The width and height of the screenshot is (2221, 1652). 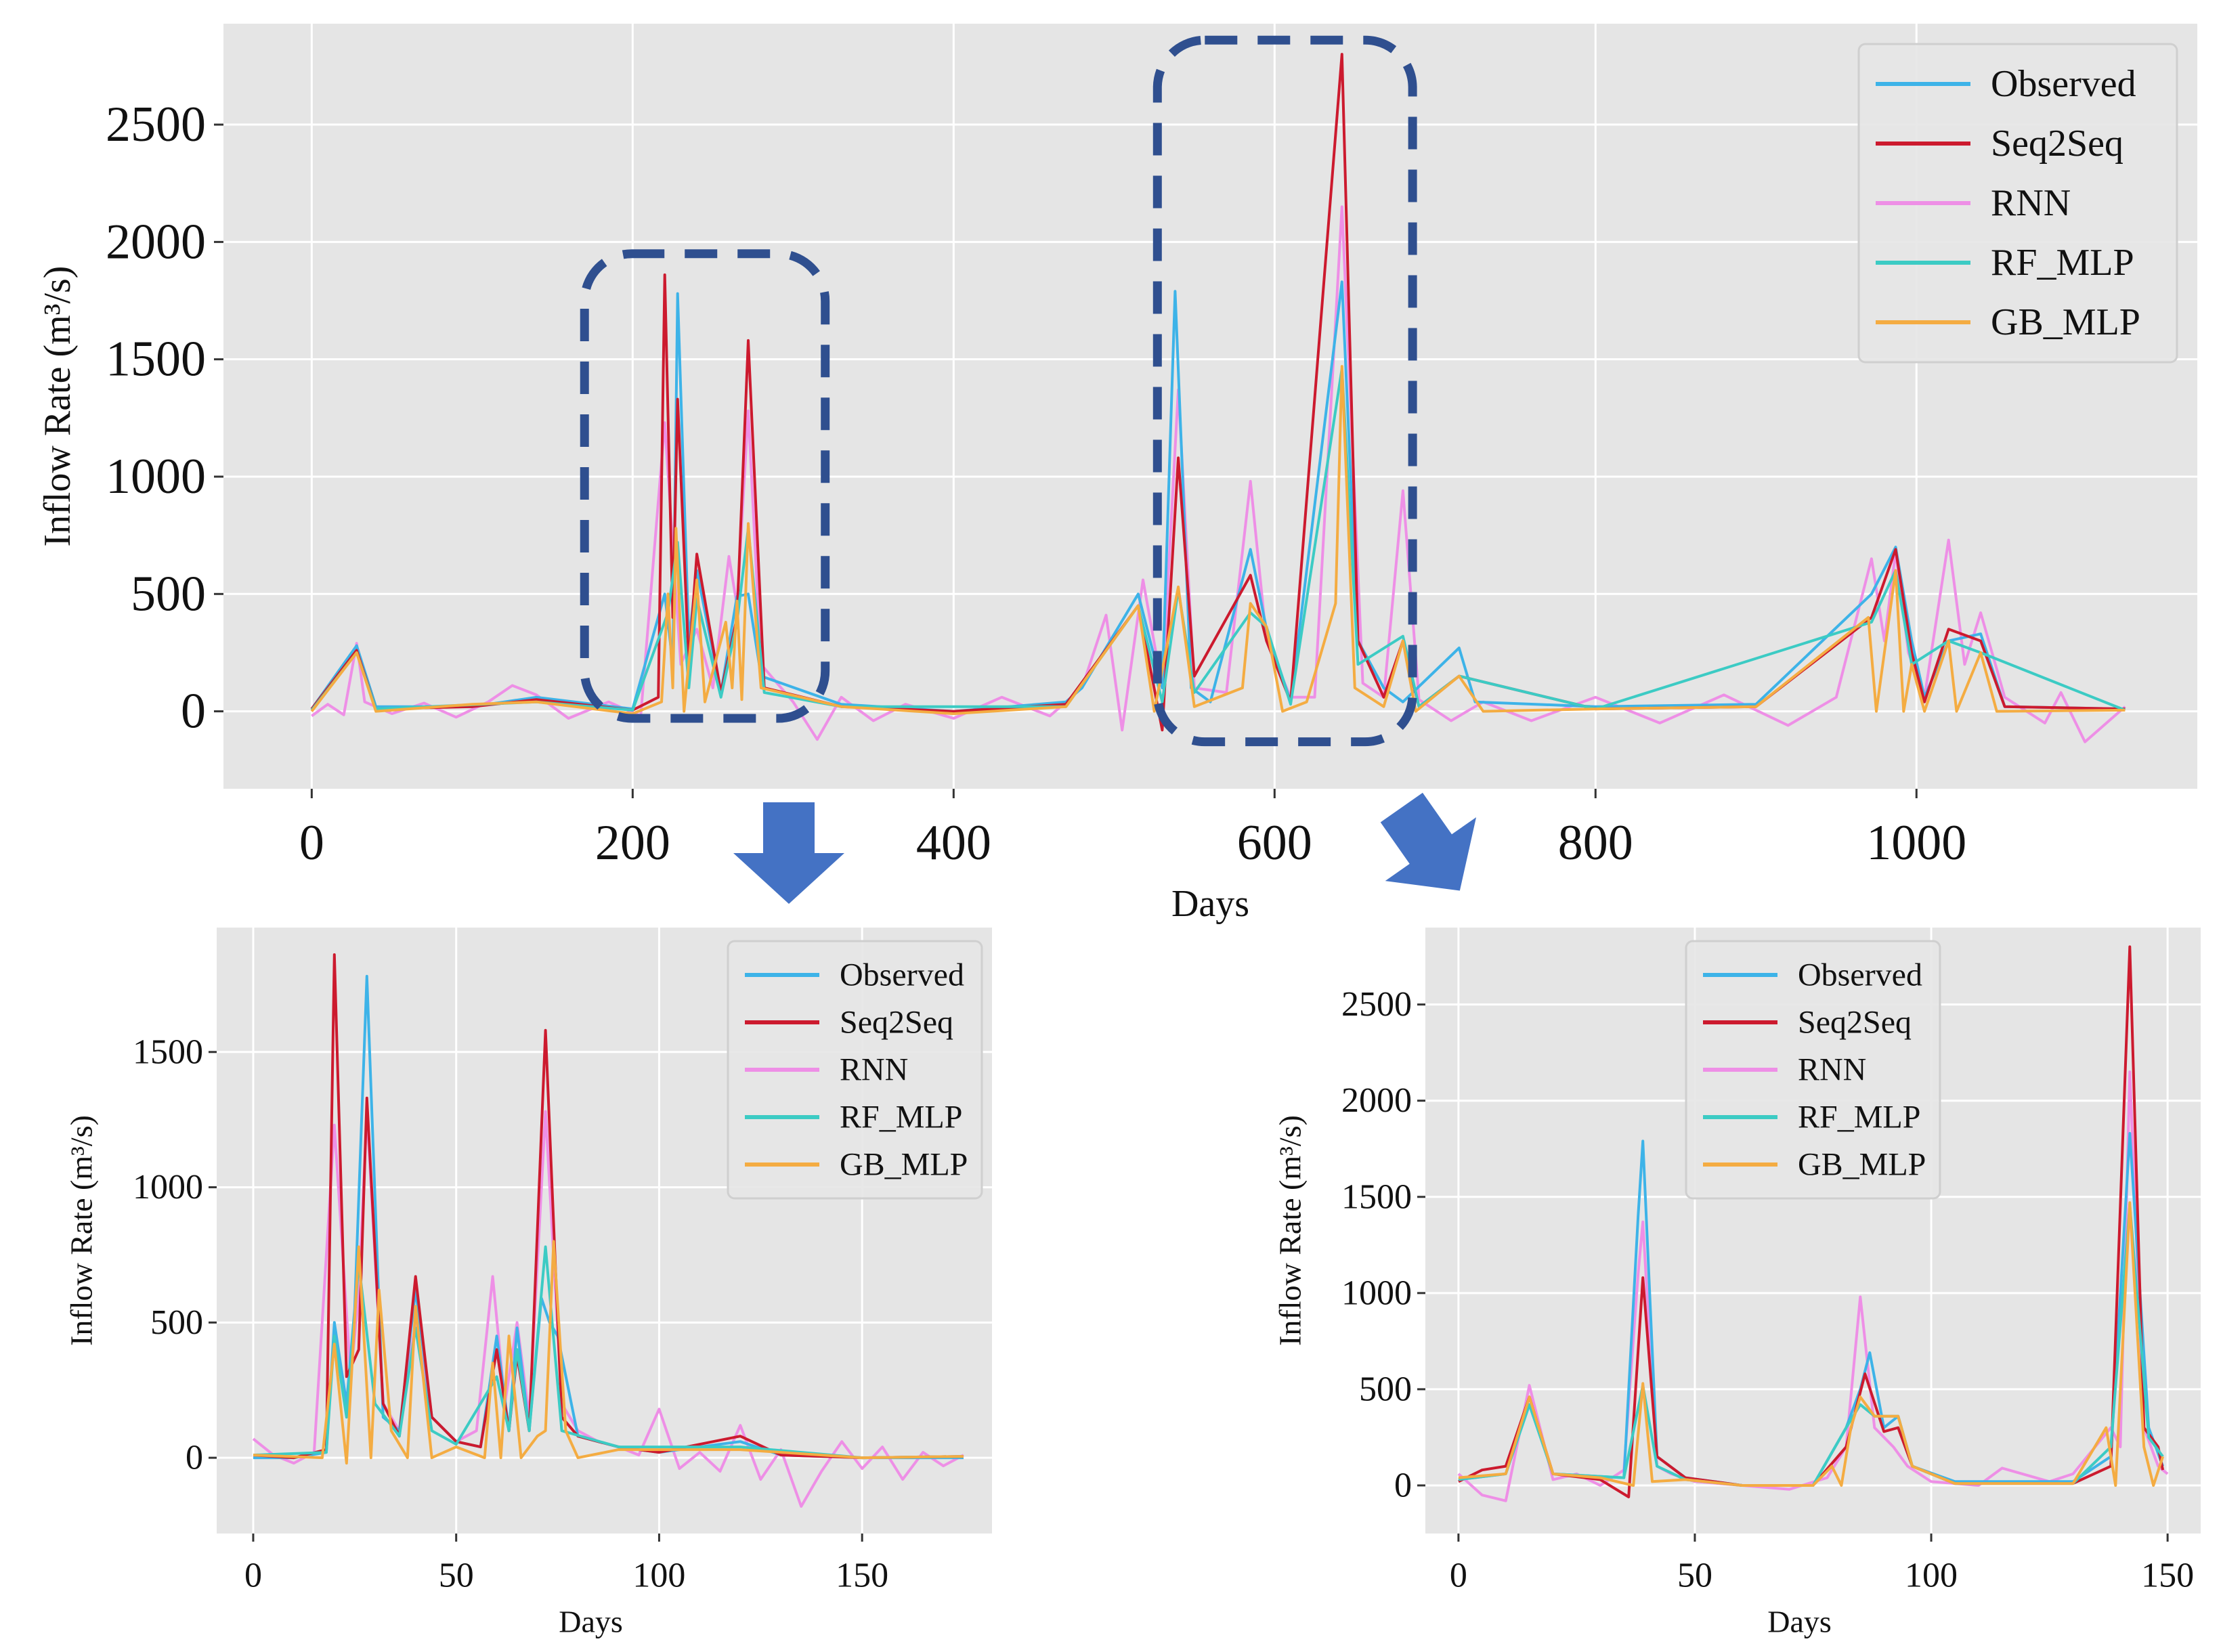 I want to click on zoom-arrow-left-shape, so click(x=788, y=853).